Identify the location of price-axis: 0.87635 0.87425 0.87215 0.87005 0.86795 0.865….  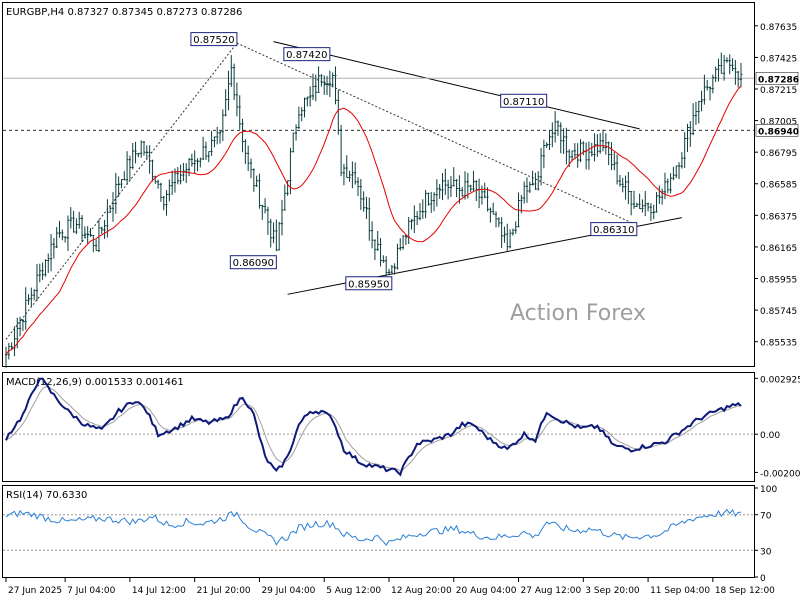
(776, 186).